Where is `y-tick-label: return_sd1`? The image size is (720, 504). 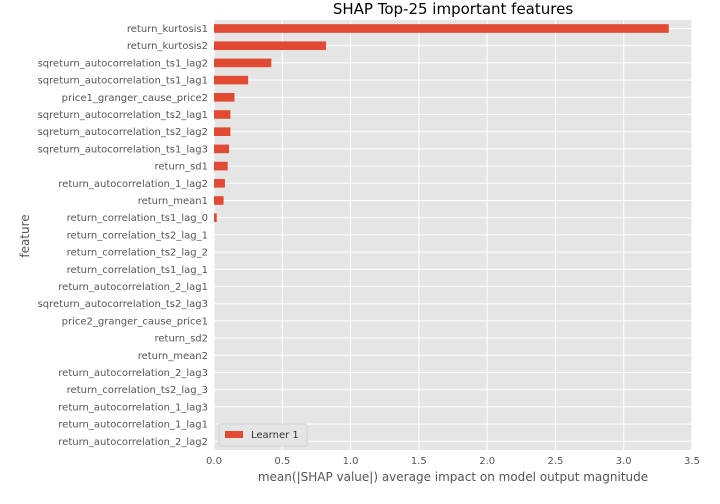 y-tick-label: return_sd1 is located at coordinates (182, 167).